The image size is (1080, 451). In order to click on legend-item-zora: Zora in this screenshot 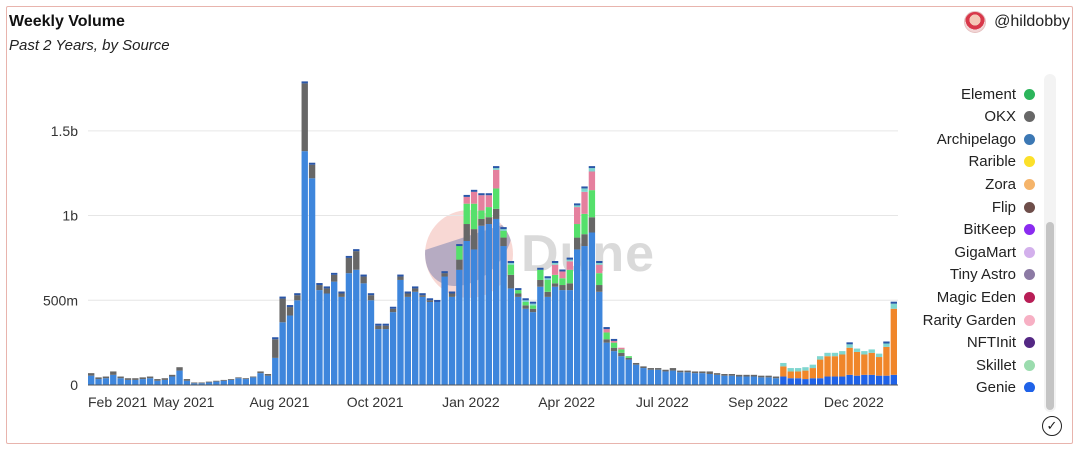, I will do `click(1010, 184)`.